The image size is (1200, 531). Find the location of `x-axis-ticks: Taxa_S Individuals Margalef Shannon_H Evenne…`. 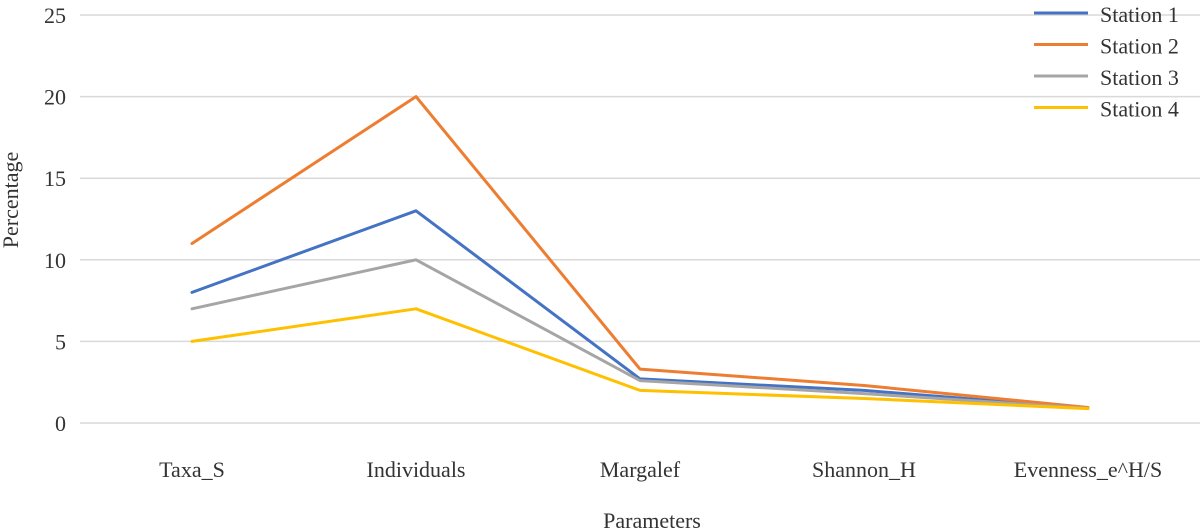

x-axis-ticks: Taxa_S Individuals Margalef Shannon_H Evenne… is located at coordinates (660, 469).